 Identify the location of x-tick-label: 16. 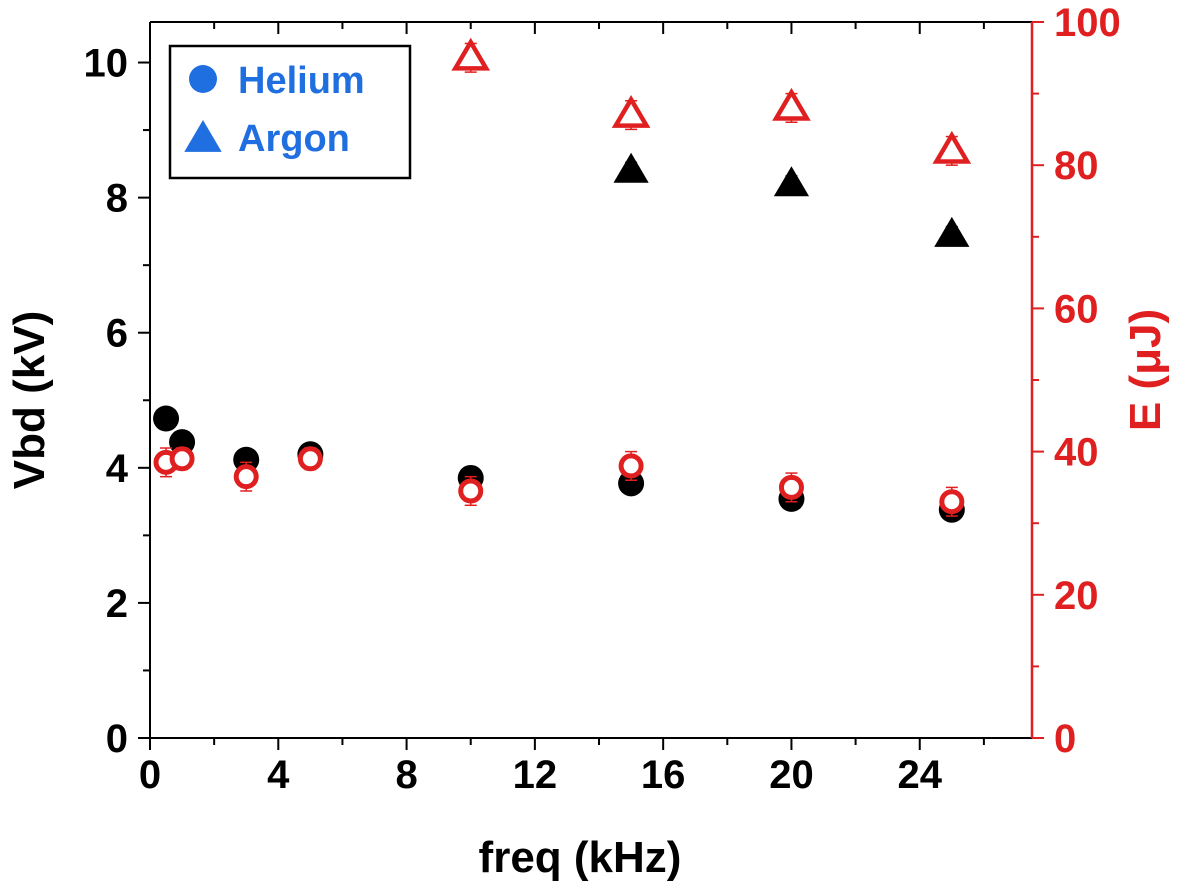
(663, 775).